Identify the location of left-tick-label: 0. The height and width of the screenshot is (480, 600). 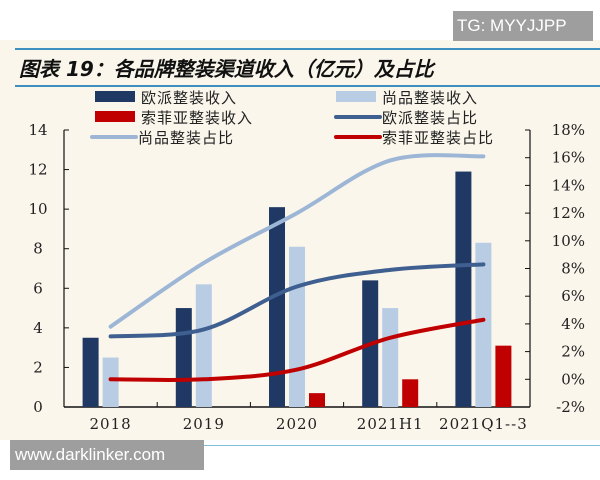
(38, 407).